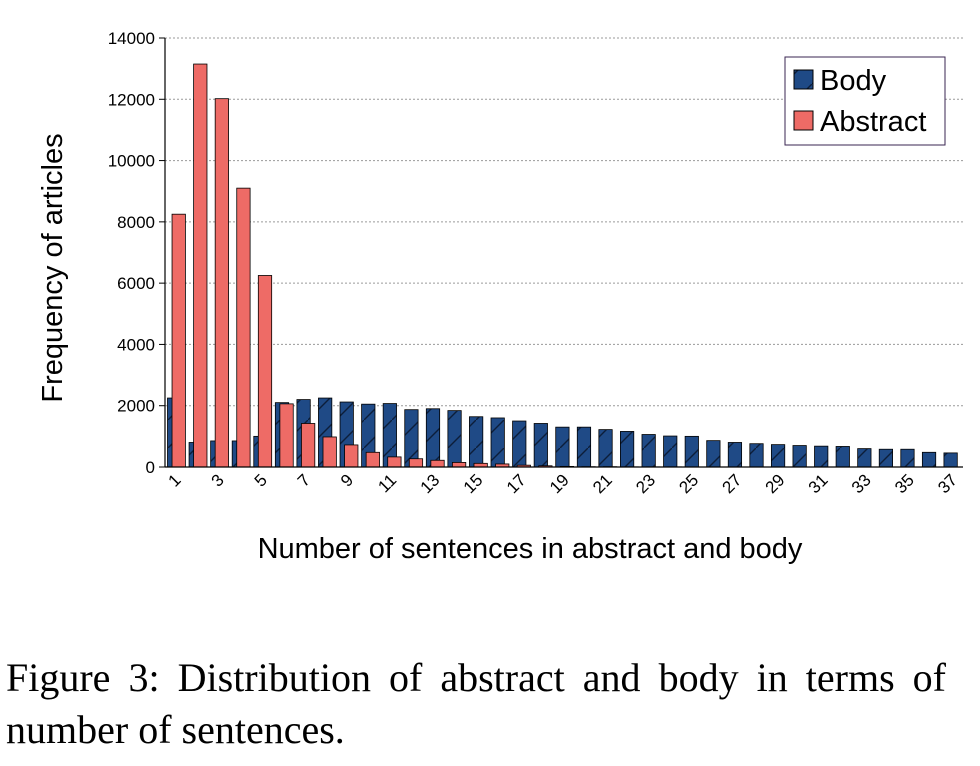 The width and height of the screenshot is (980, 766). Describe the element at coordinates (947, 483) in the screenshot. I see `x-tick-label: 37` at that location.